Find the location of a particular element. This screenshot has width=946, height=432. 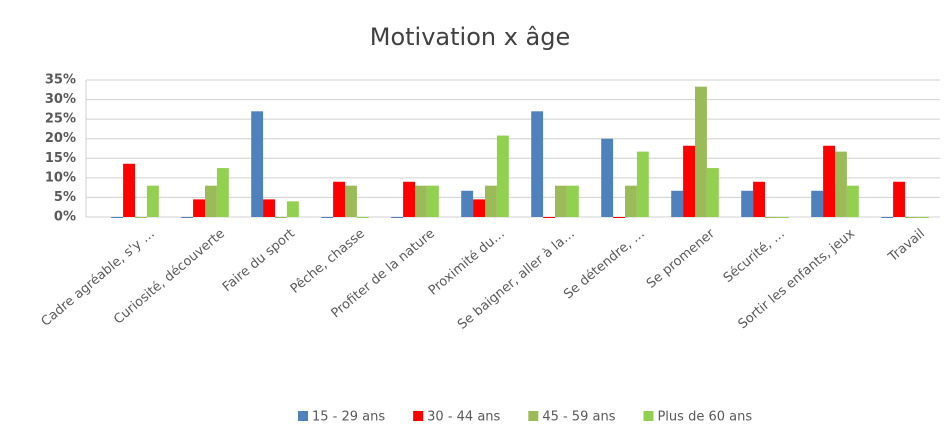

legend-label: Plus de 60 ans is located at coordinates (704, 417).